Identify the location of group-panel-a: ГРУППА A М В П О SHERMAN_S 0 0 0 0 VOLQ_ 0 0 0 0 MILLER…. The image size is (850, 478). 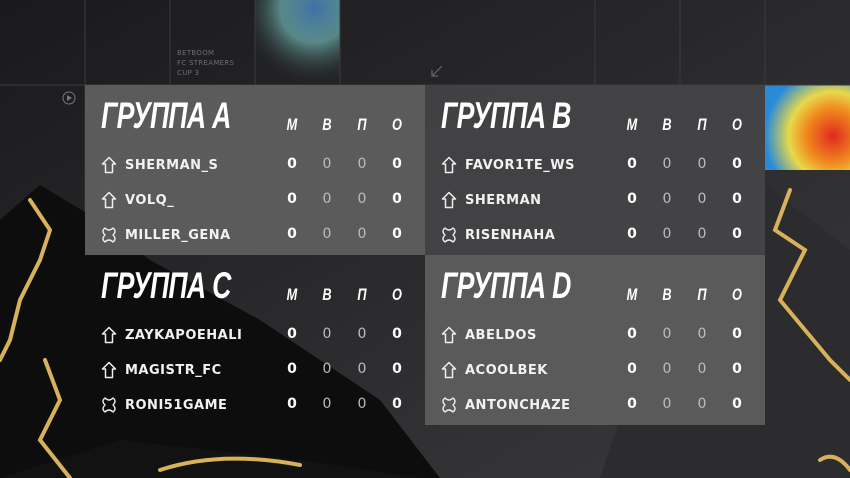
(255, 170).